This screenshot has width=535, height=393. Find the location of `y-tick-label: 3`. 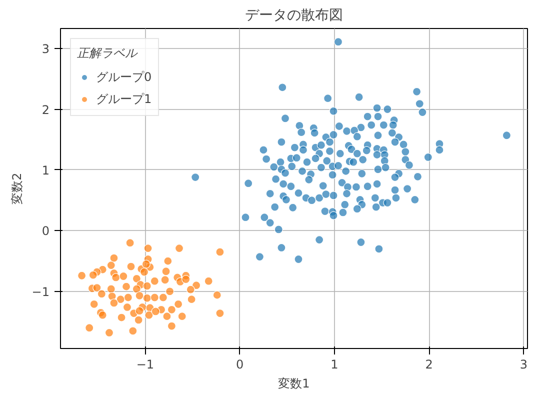

y-tick-label: 3 is located at coordinates (46, 49).